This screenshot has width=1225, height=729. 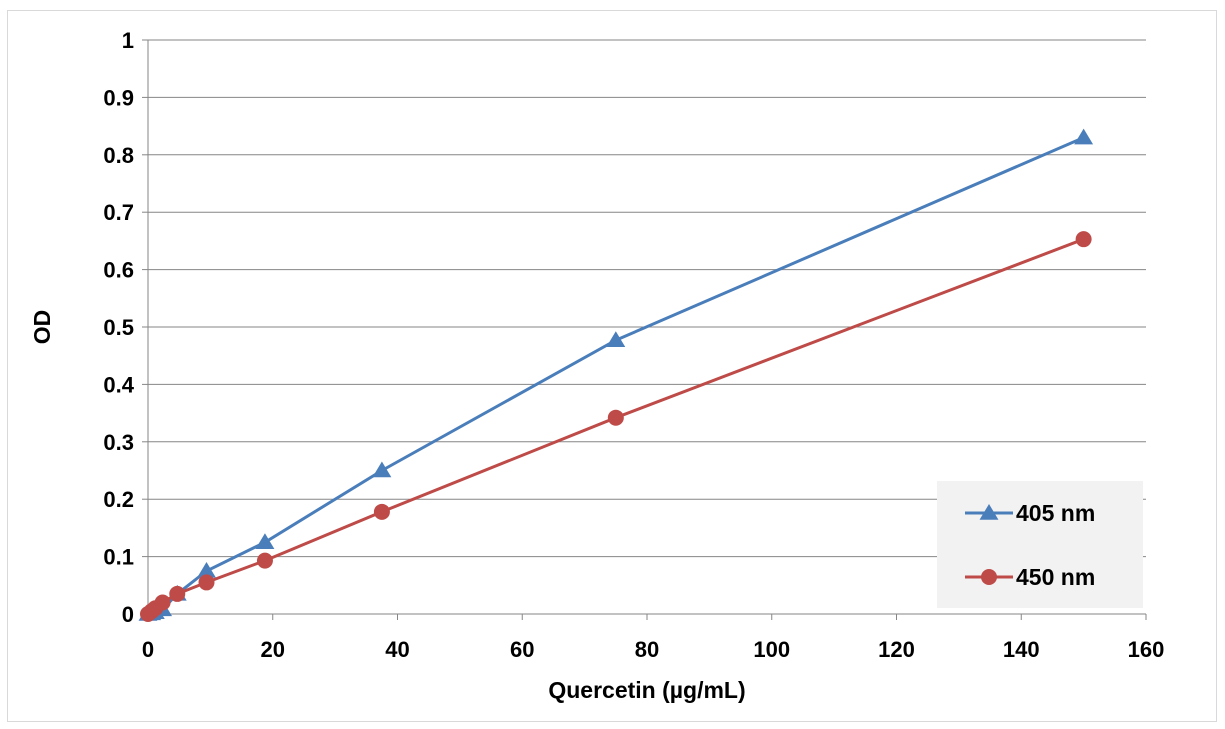 I want to click on x-tick-label: 120, so click(x=896, y=649).